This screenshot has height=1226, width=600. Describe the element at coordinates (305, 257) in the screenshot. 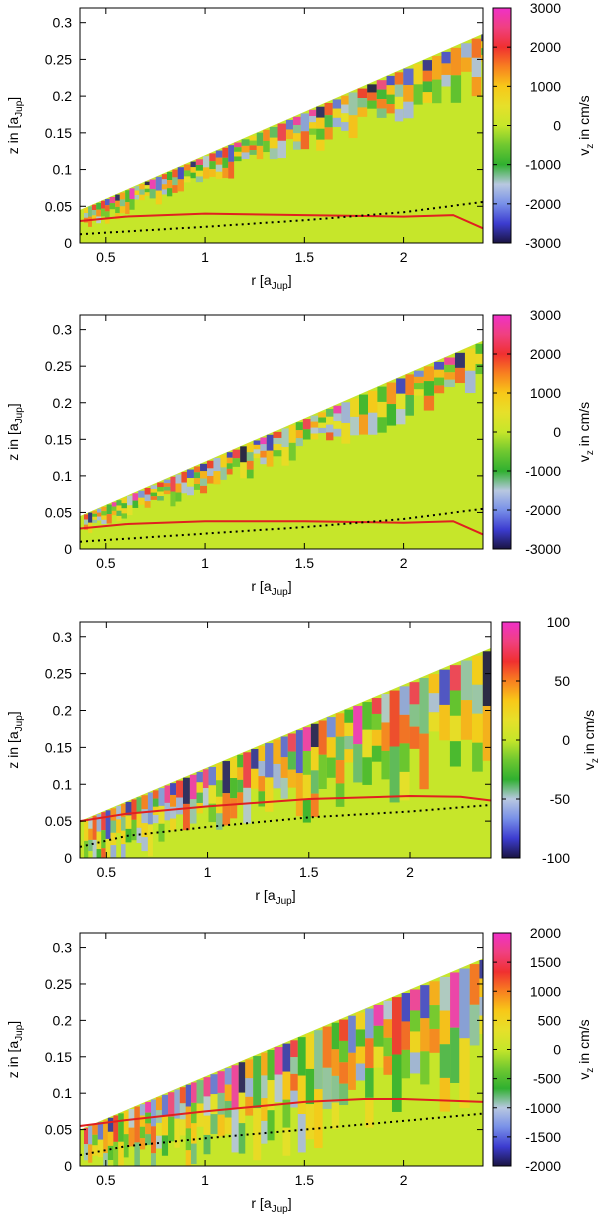

I see `x-tick-label: 1.5` at that location.